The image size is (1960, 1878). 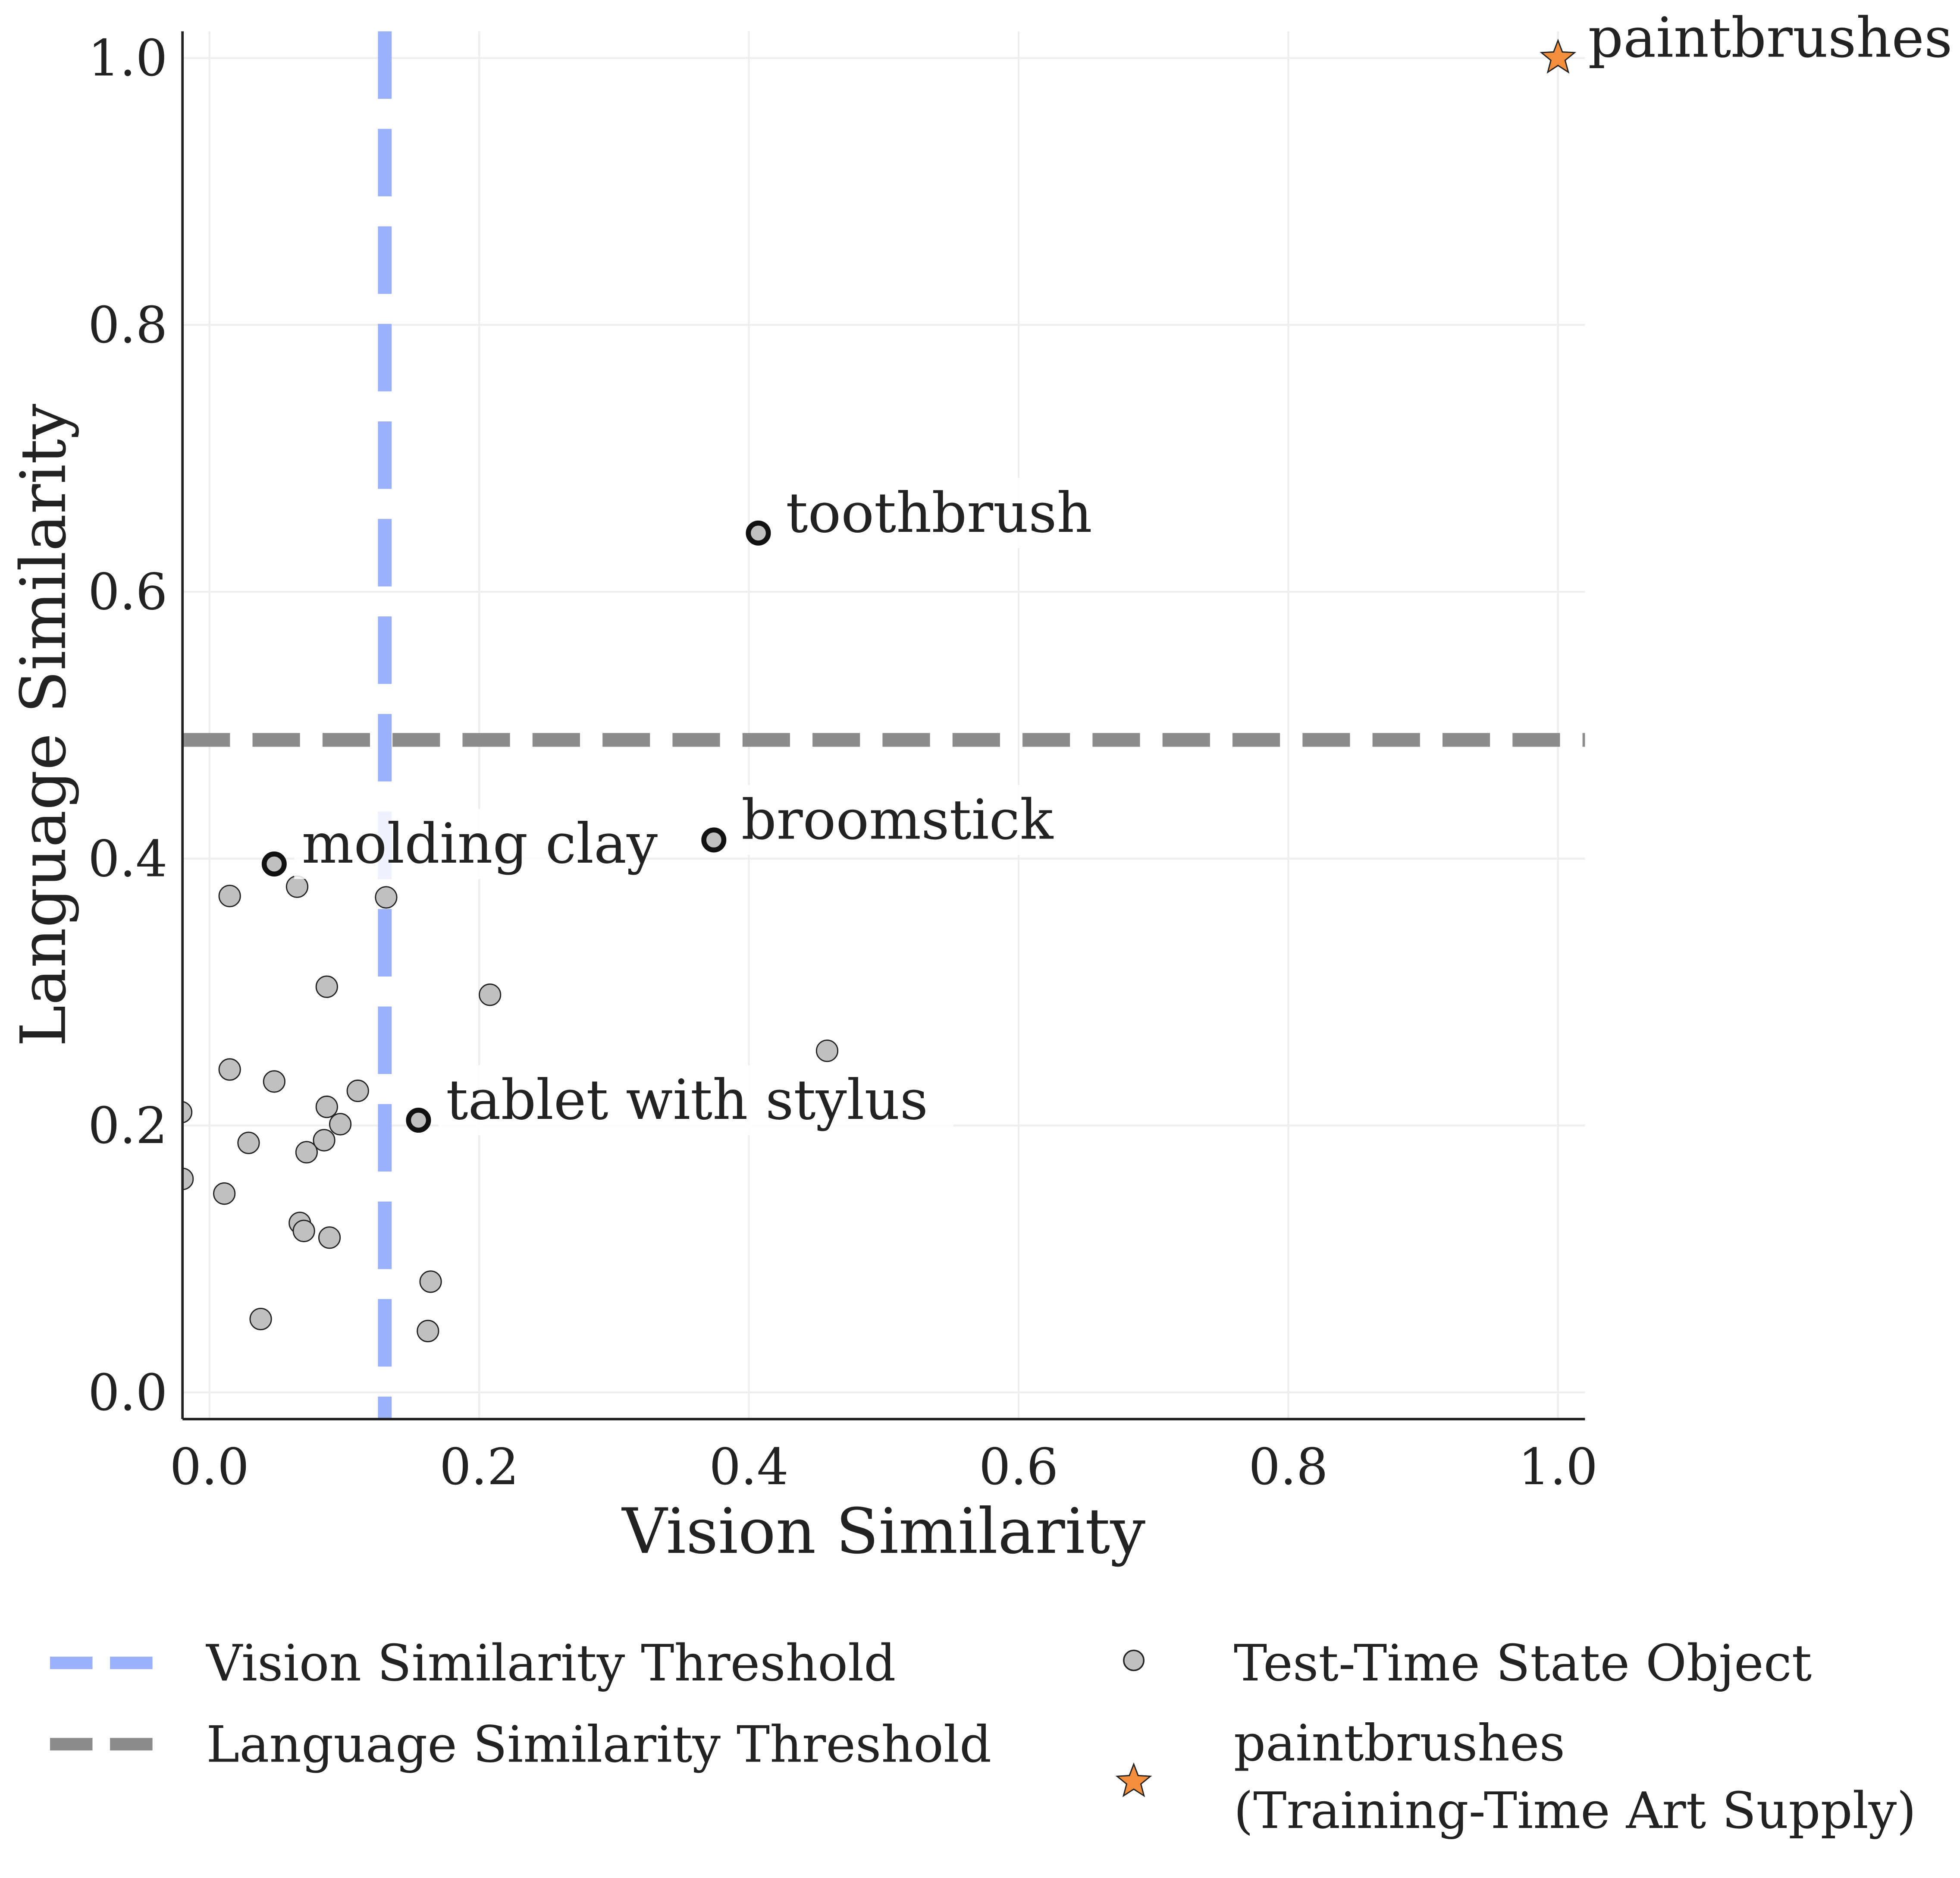 I want to click on legend-test-object-marker, so click(x=1134, y=1660).